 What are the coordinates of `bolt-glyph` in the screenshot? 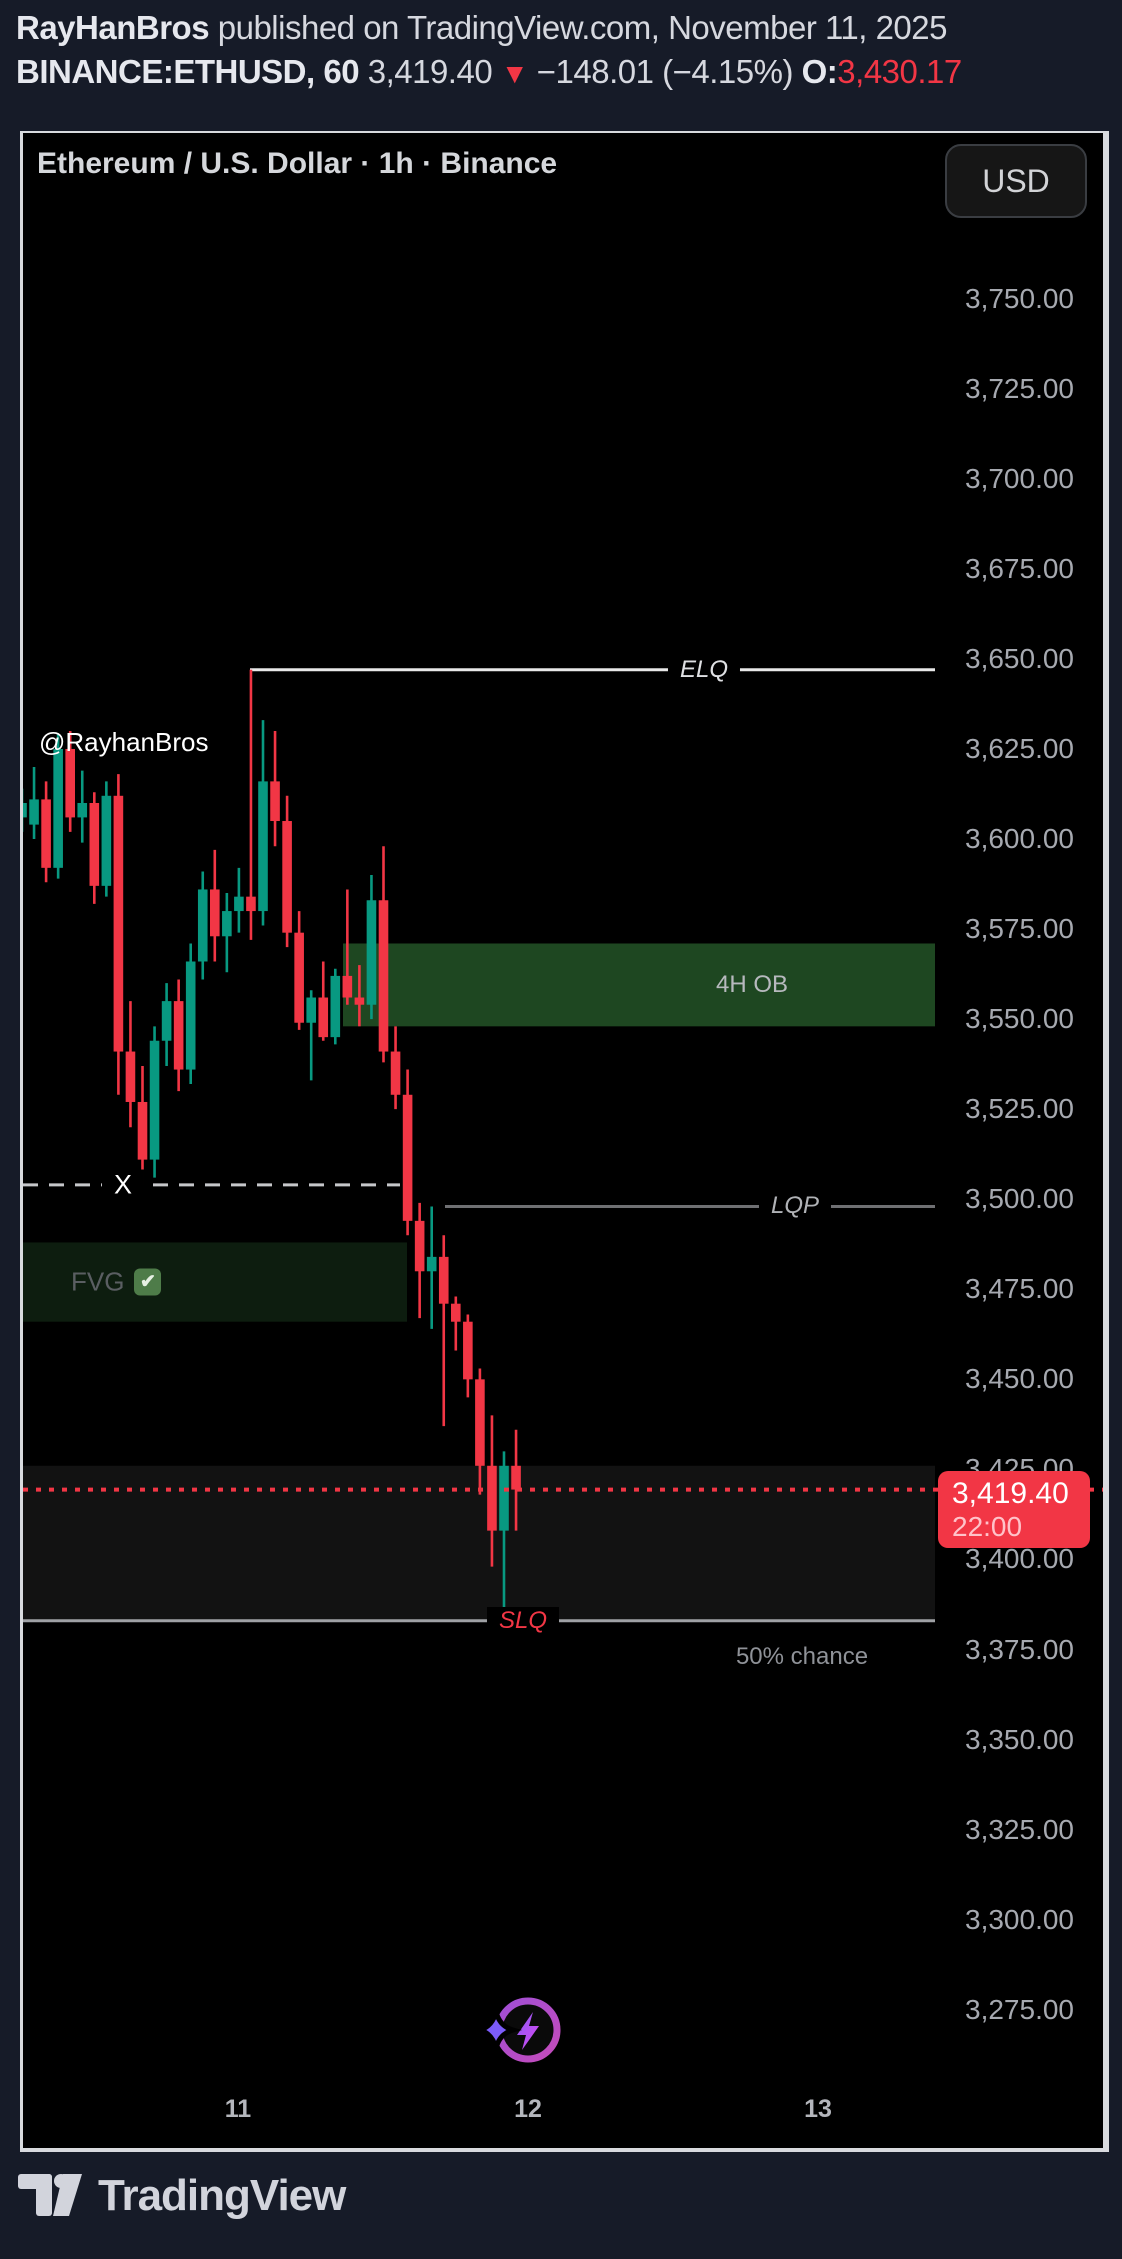 It's located at (528, 2031).